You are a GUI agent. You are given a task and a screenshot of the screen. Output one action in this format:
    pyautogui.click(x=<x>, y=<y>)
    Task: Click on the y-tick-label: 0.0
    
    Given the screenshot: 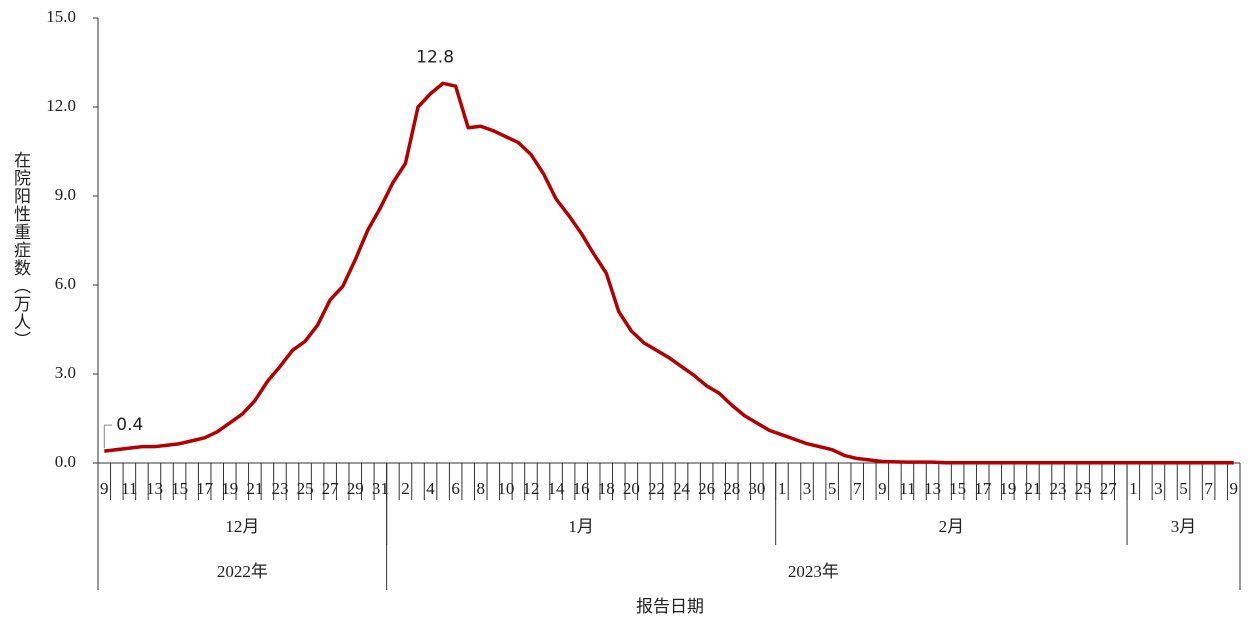 What is the action you would take?
    pyautogui.click(x=65, y=461)
    